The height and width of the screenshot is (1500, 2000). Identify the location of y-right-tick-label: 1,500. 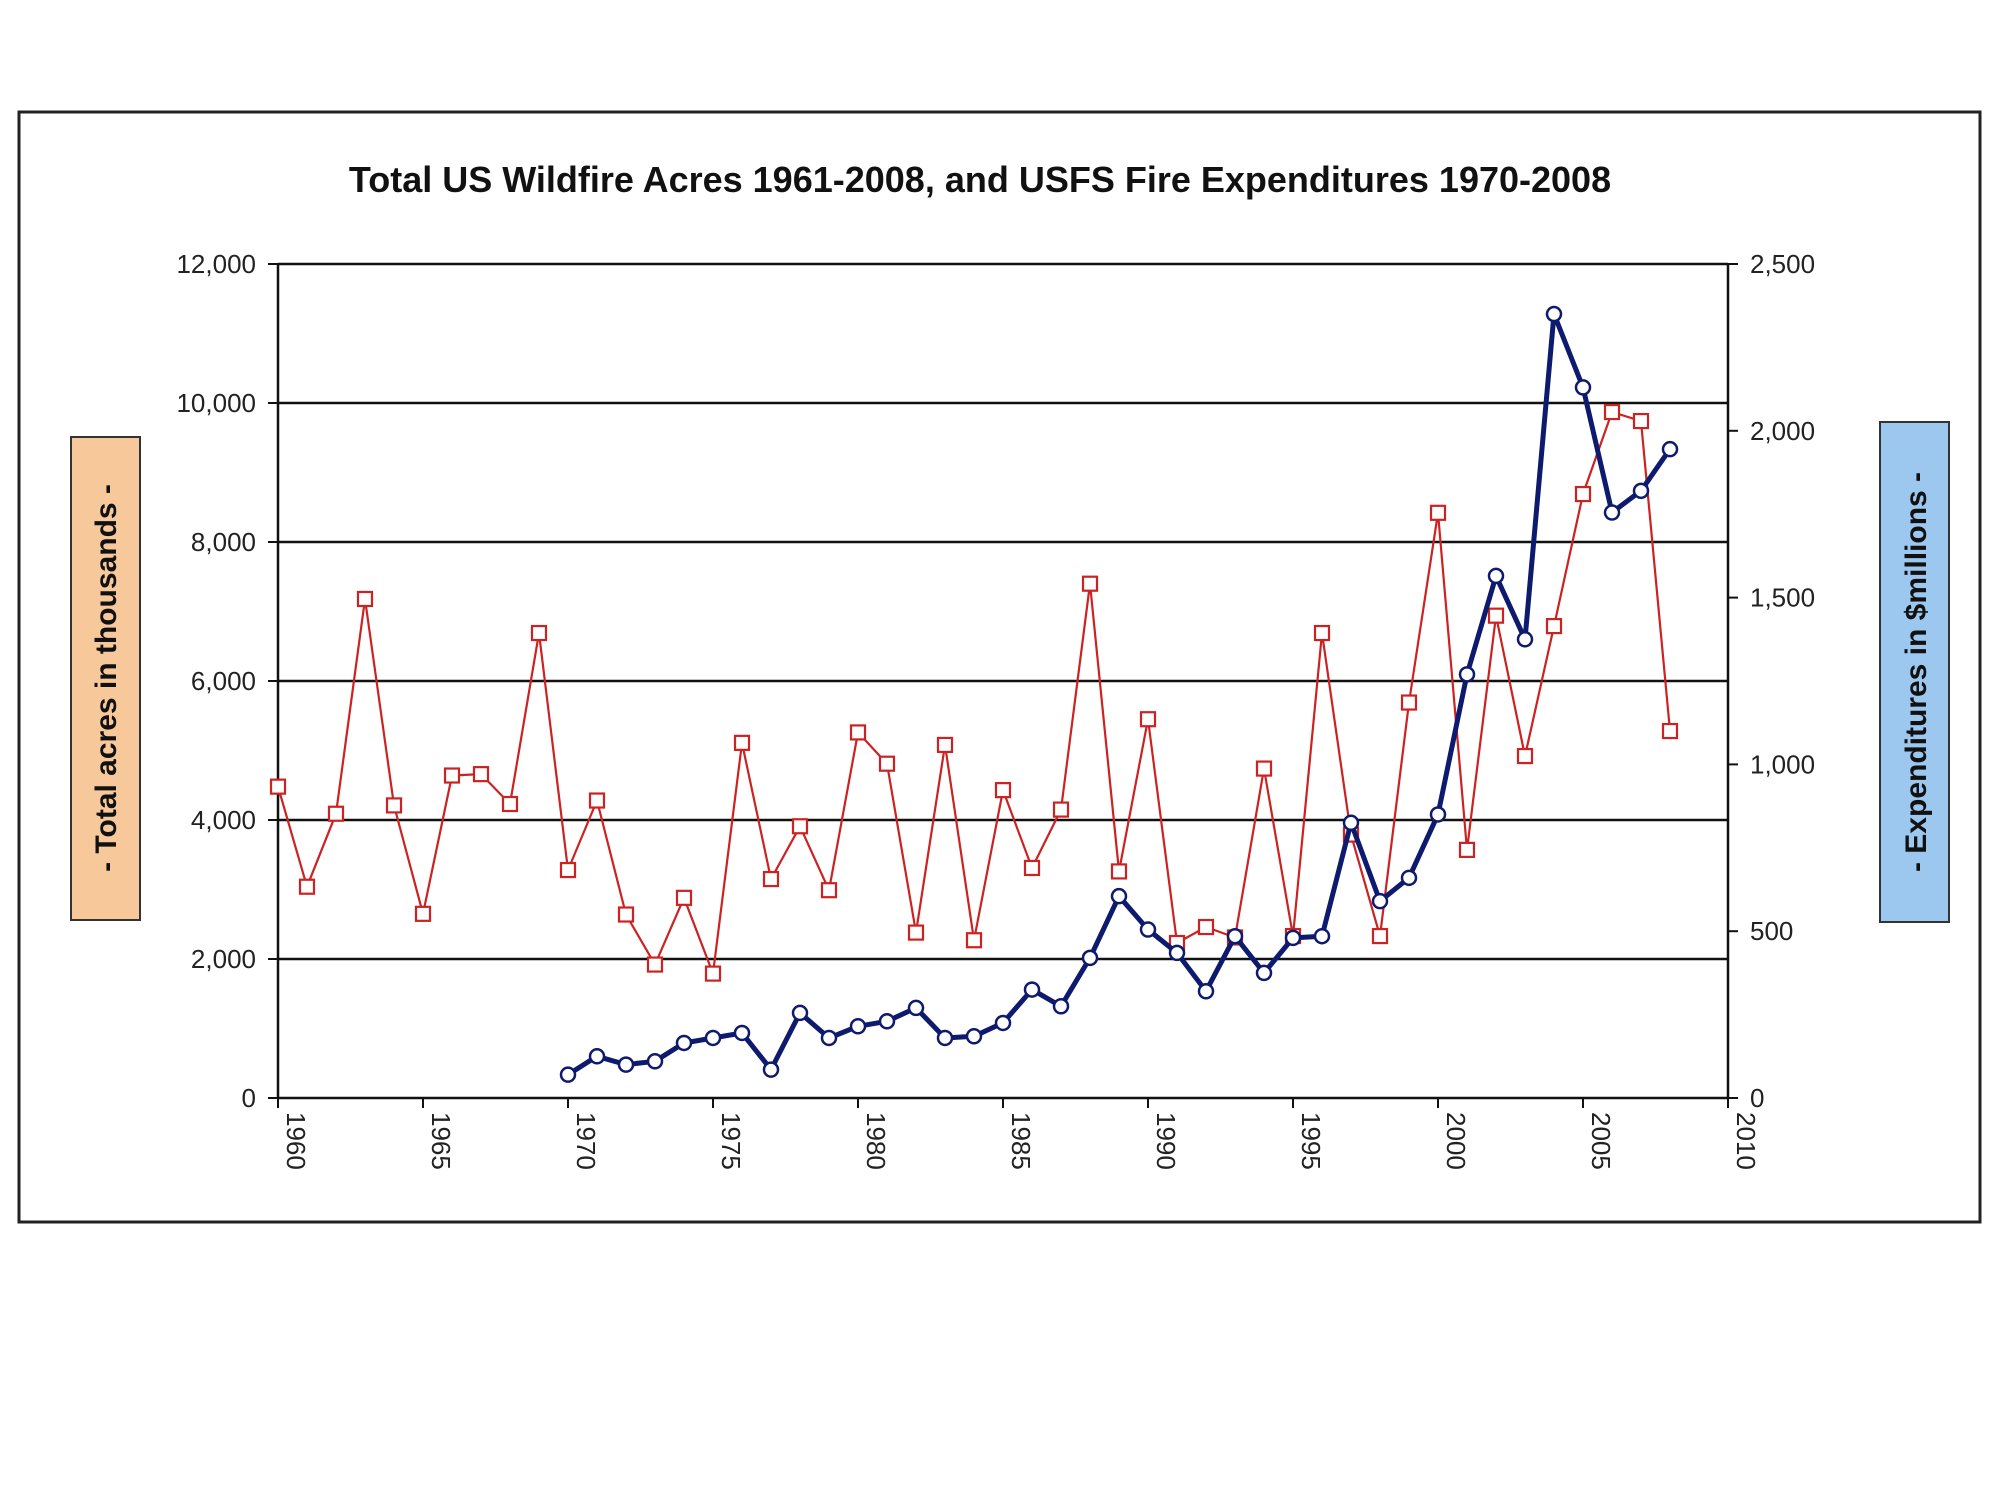
(1782, 598).